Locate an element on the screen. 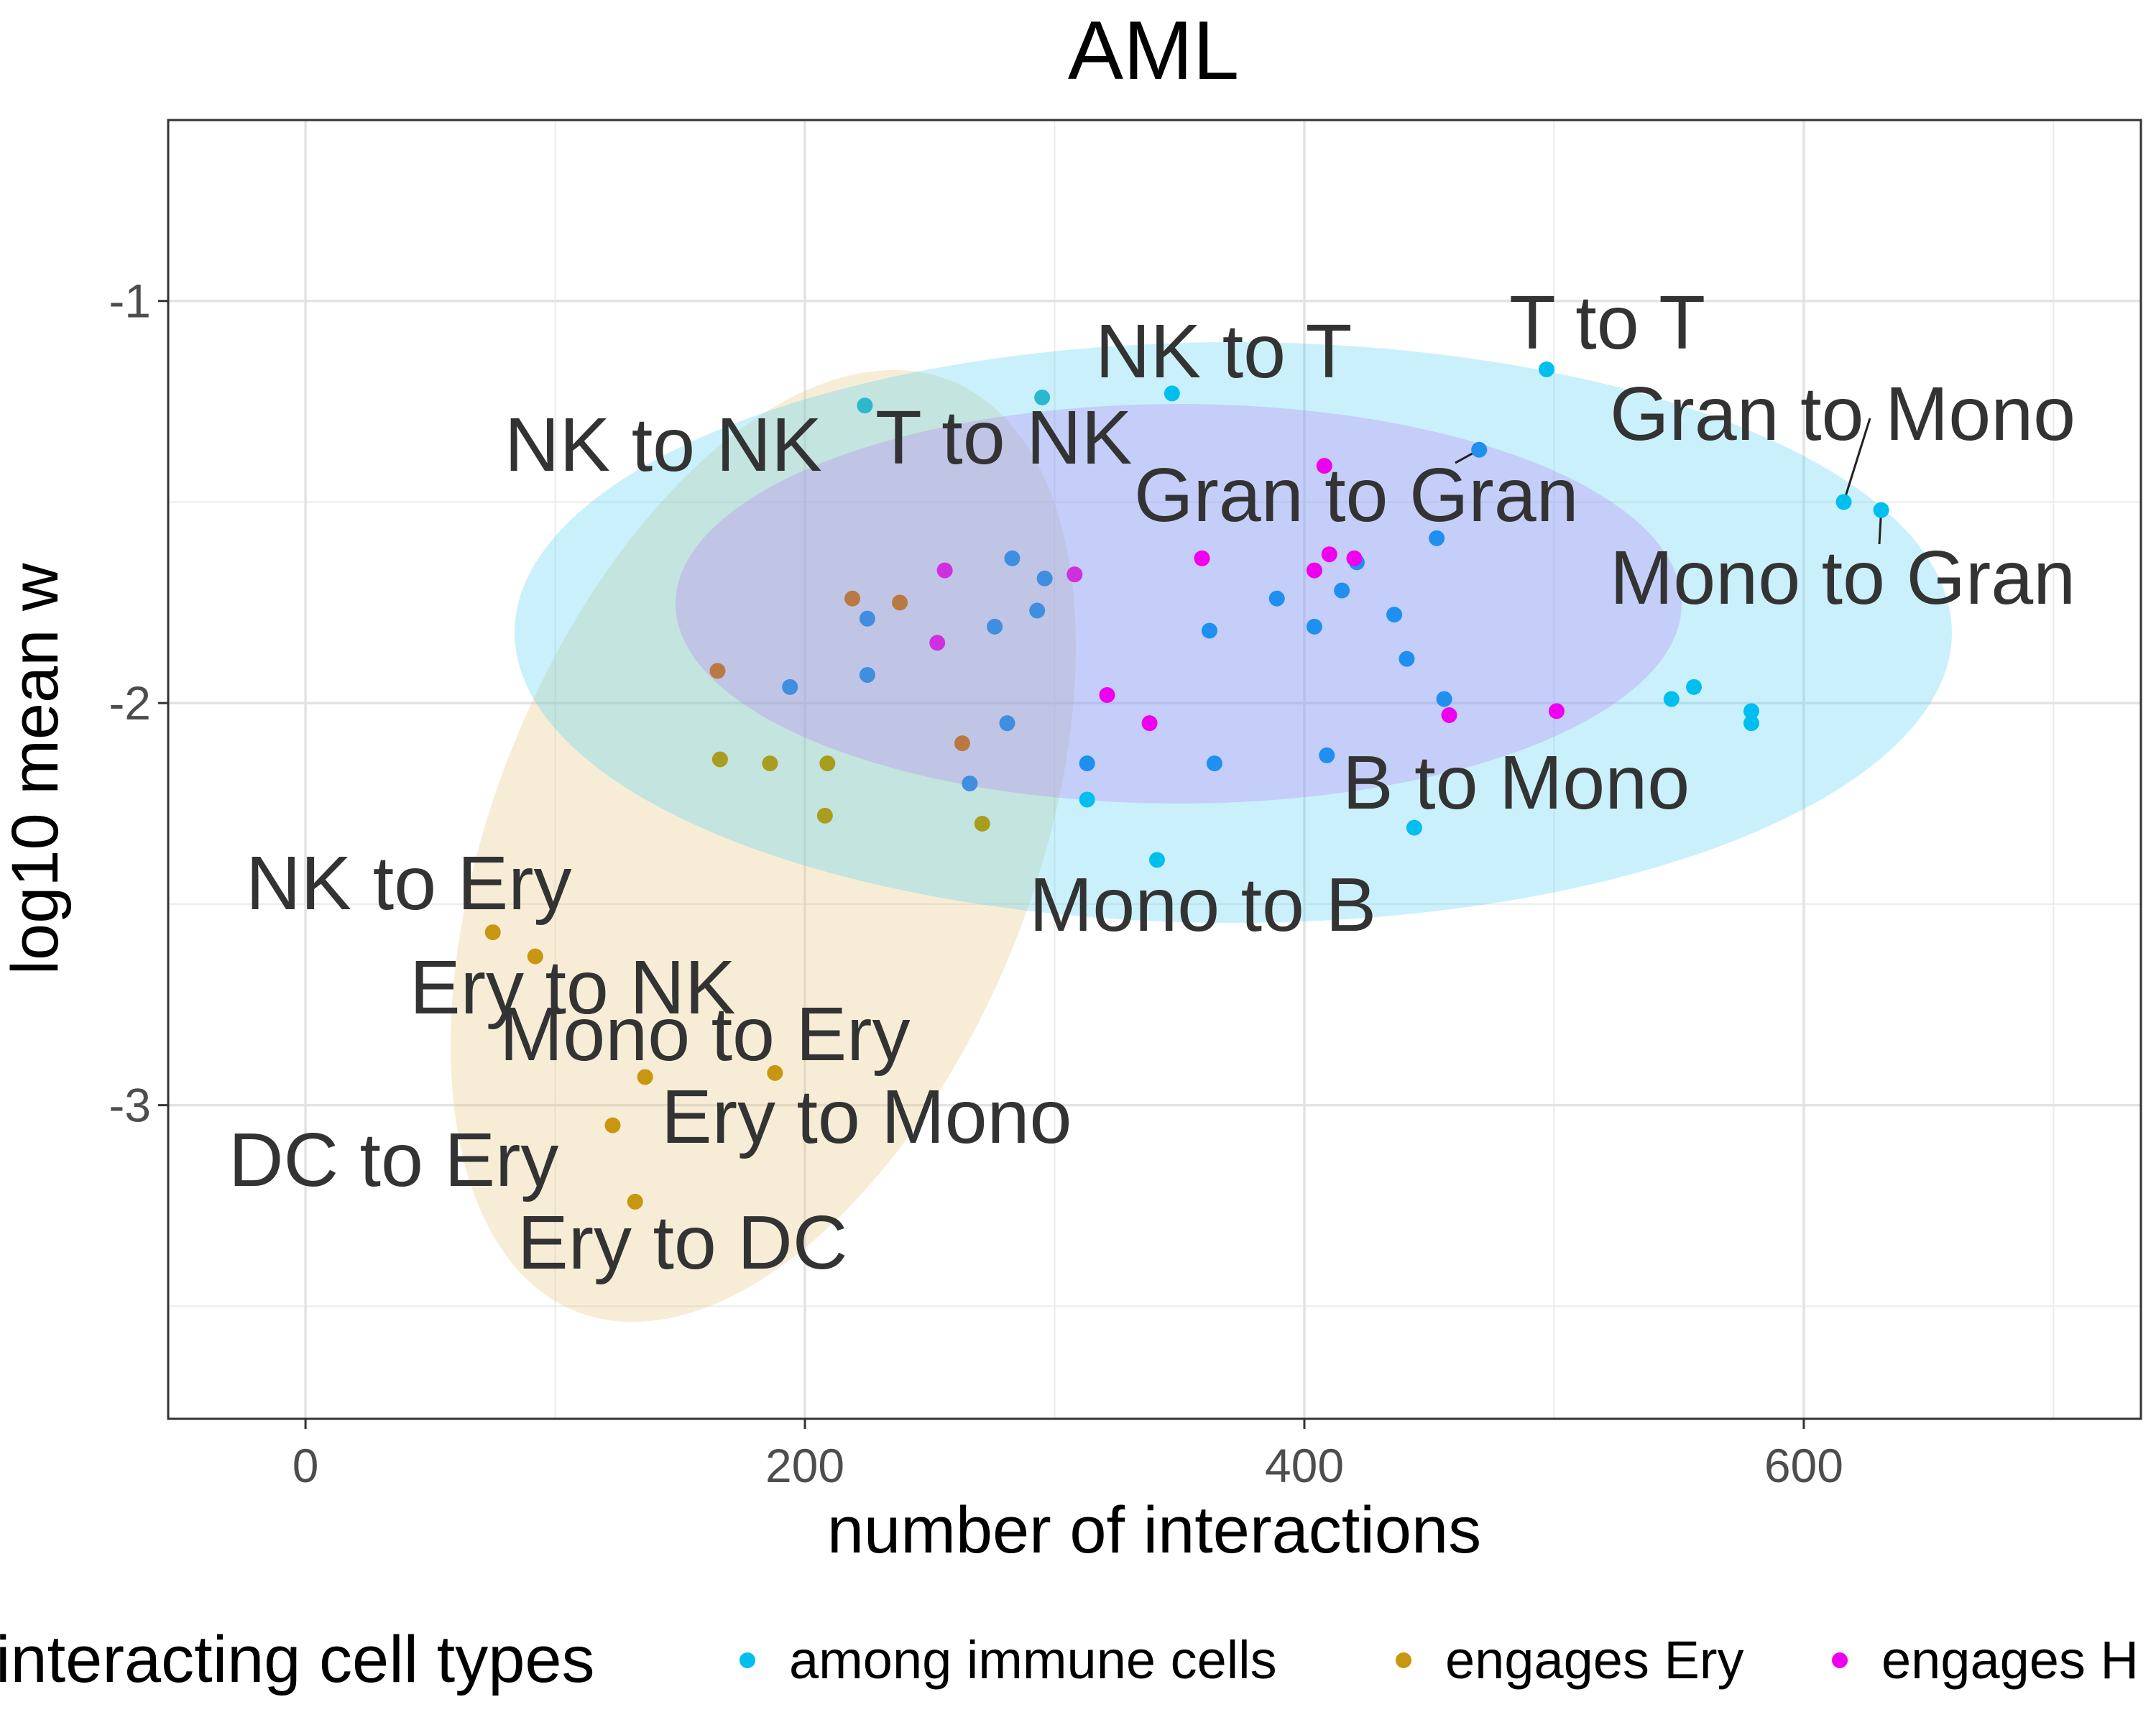 Image resolution: width=2156 pixels, height=1725 pixels. legend-label-engages-ery: engages Ery is located at coordinates (1594, 1660).